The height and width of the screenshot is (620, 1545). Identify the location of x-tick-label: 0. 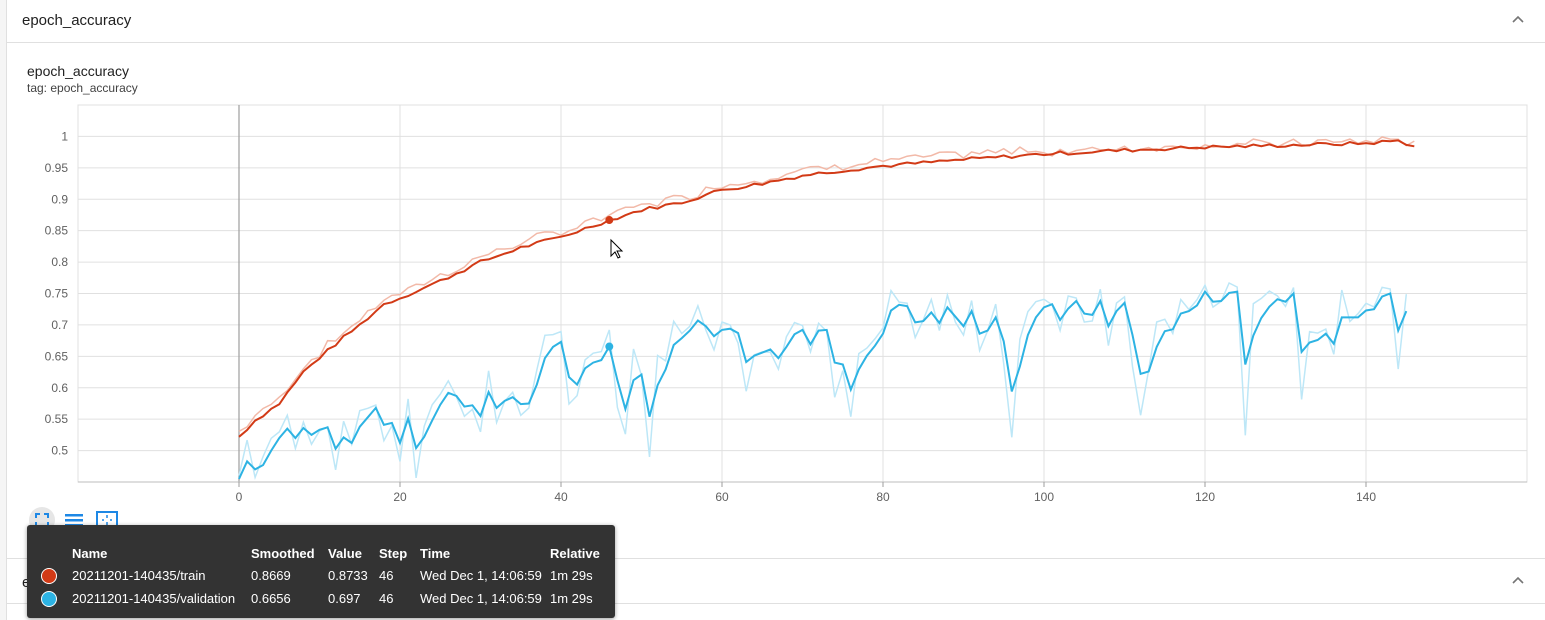
(239, 497).